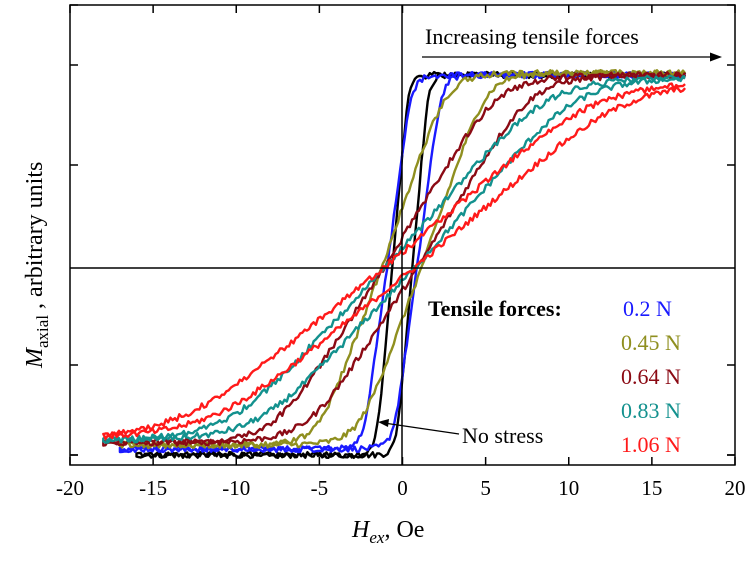  I want to click on x-tick-label: -15, so click(153, 488).